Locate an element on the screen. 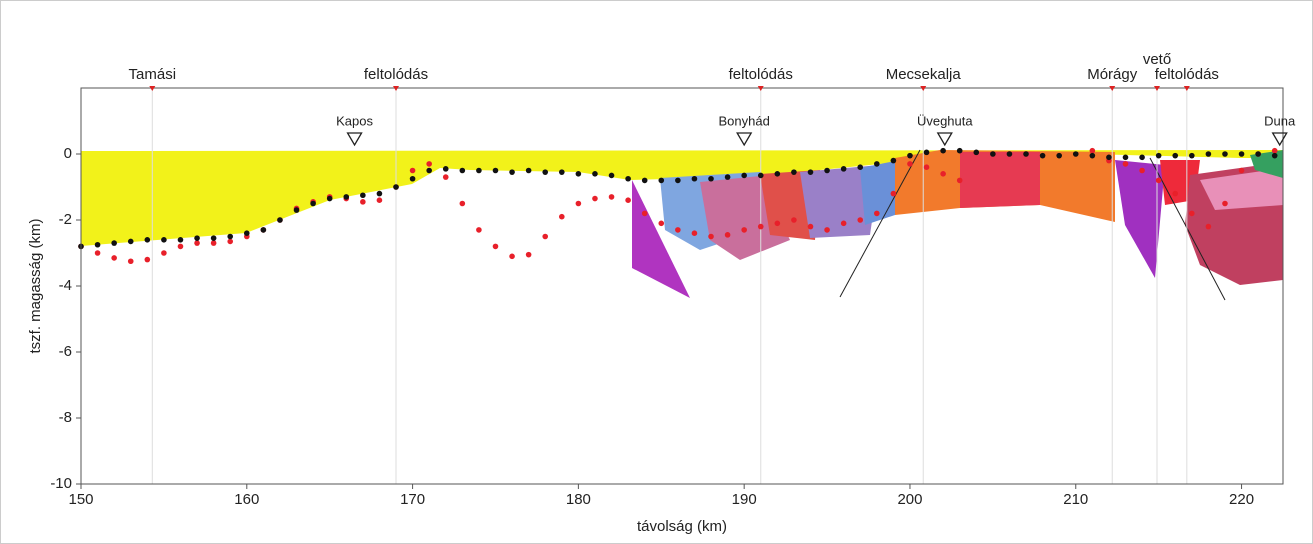 This screenshot has height=544, width=1313. marker-label: Mecsekalja is located at coordinates (924, 74).